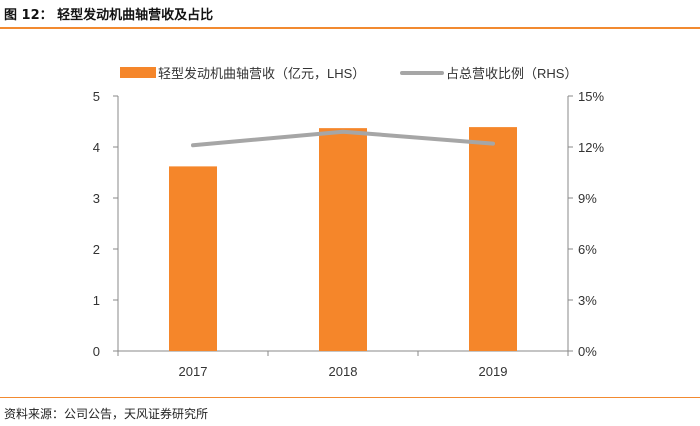  Describe the element at coordinates (511, 73) in the screenshot. I see `legend-line-label: 占总营收比例（RHS）` at that location.